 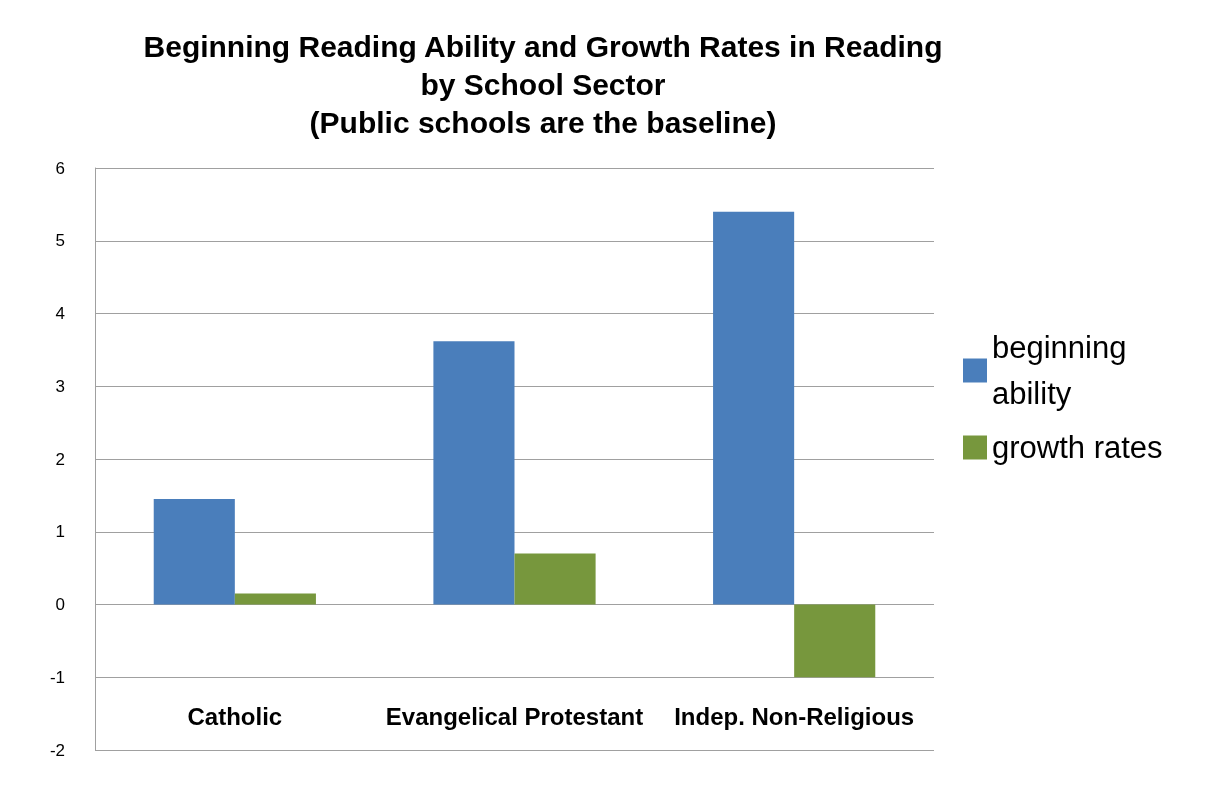 What do you see at coordinates (60, 241) in the screenshot?
I see `y-tick-label: 5` at bounding box center [60, 241].